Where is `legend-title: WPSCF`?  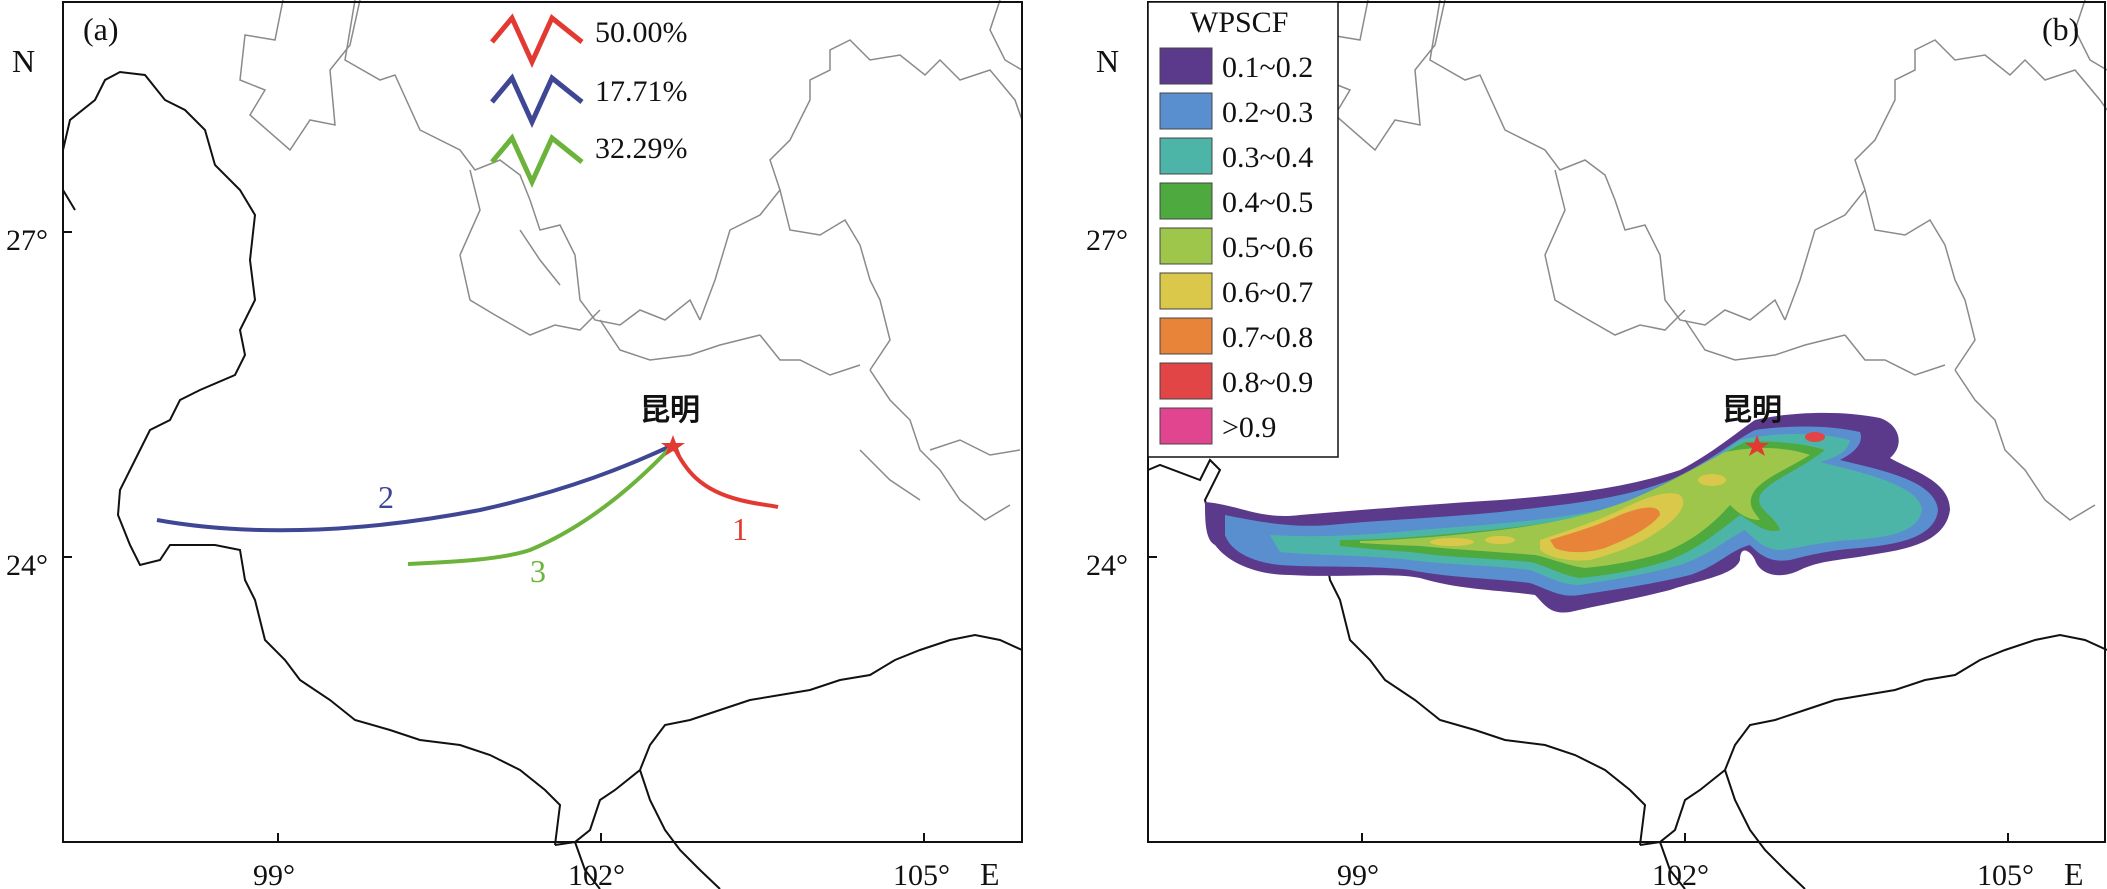
legend-title: WPSCF is located at coordinates (1239, 22).